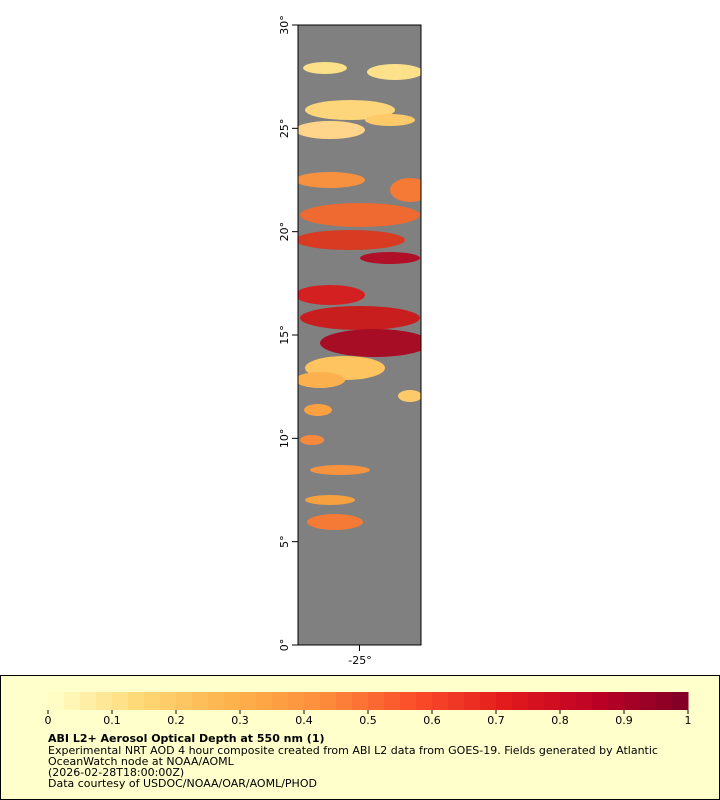 This screenshot has width=720, height=800. What do you see at coordinates (359, 296) in the screenshot?
I see `aod-field` at bounding box center [359, 296].